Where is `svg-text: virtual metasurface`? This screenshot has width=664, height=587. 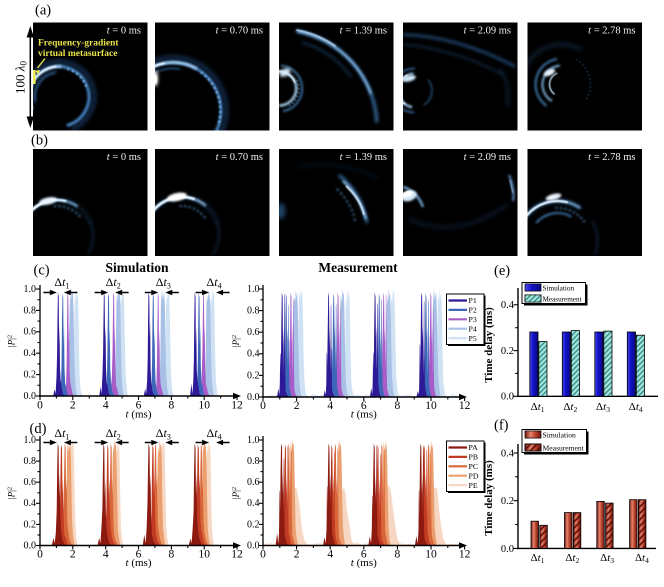 svg-text: virtual metasurface is located at coordinates (77, 54).